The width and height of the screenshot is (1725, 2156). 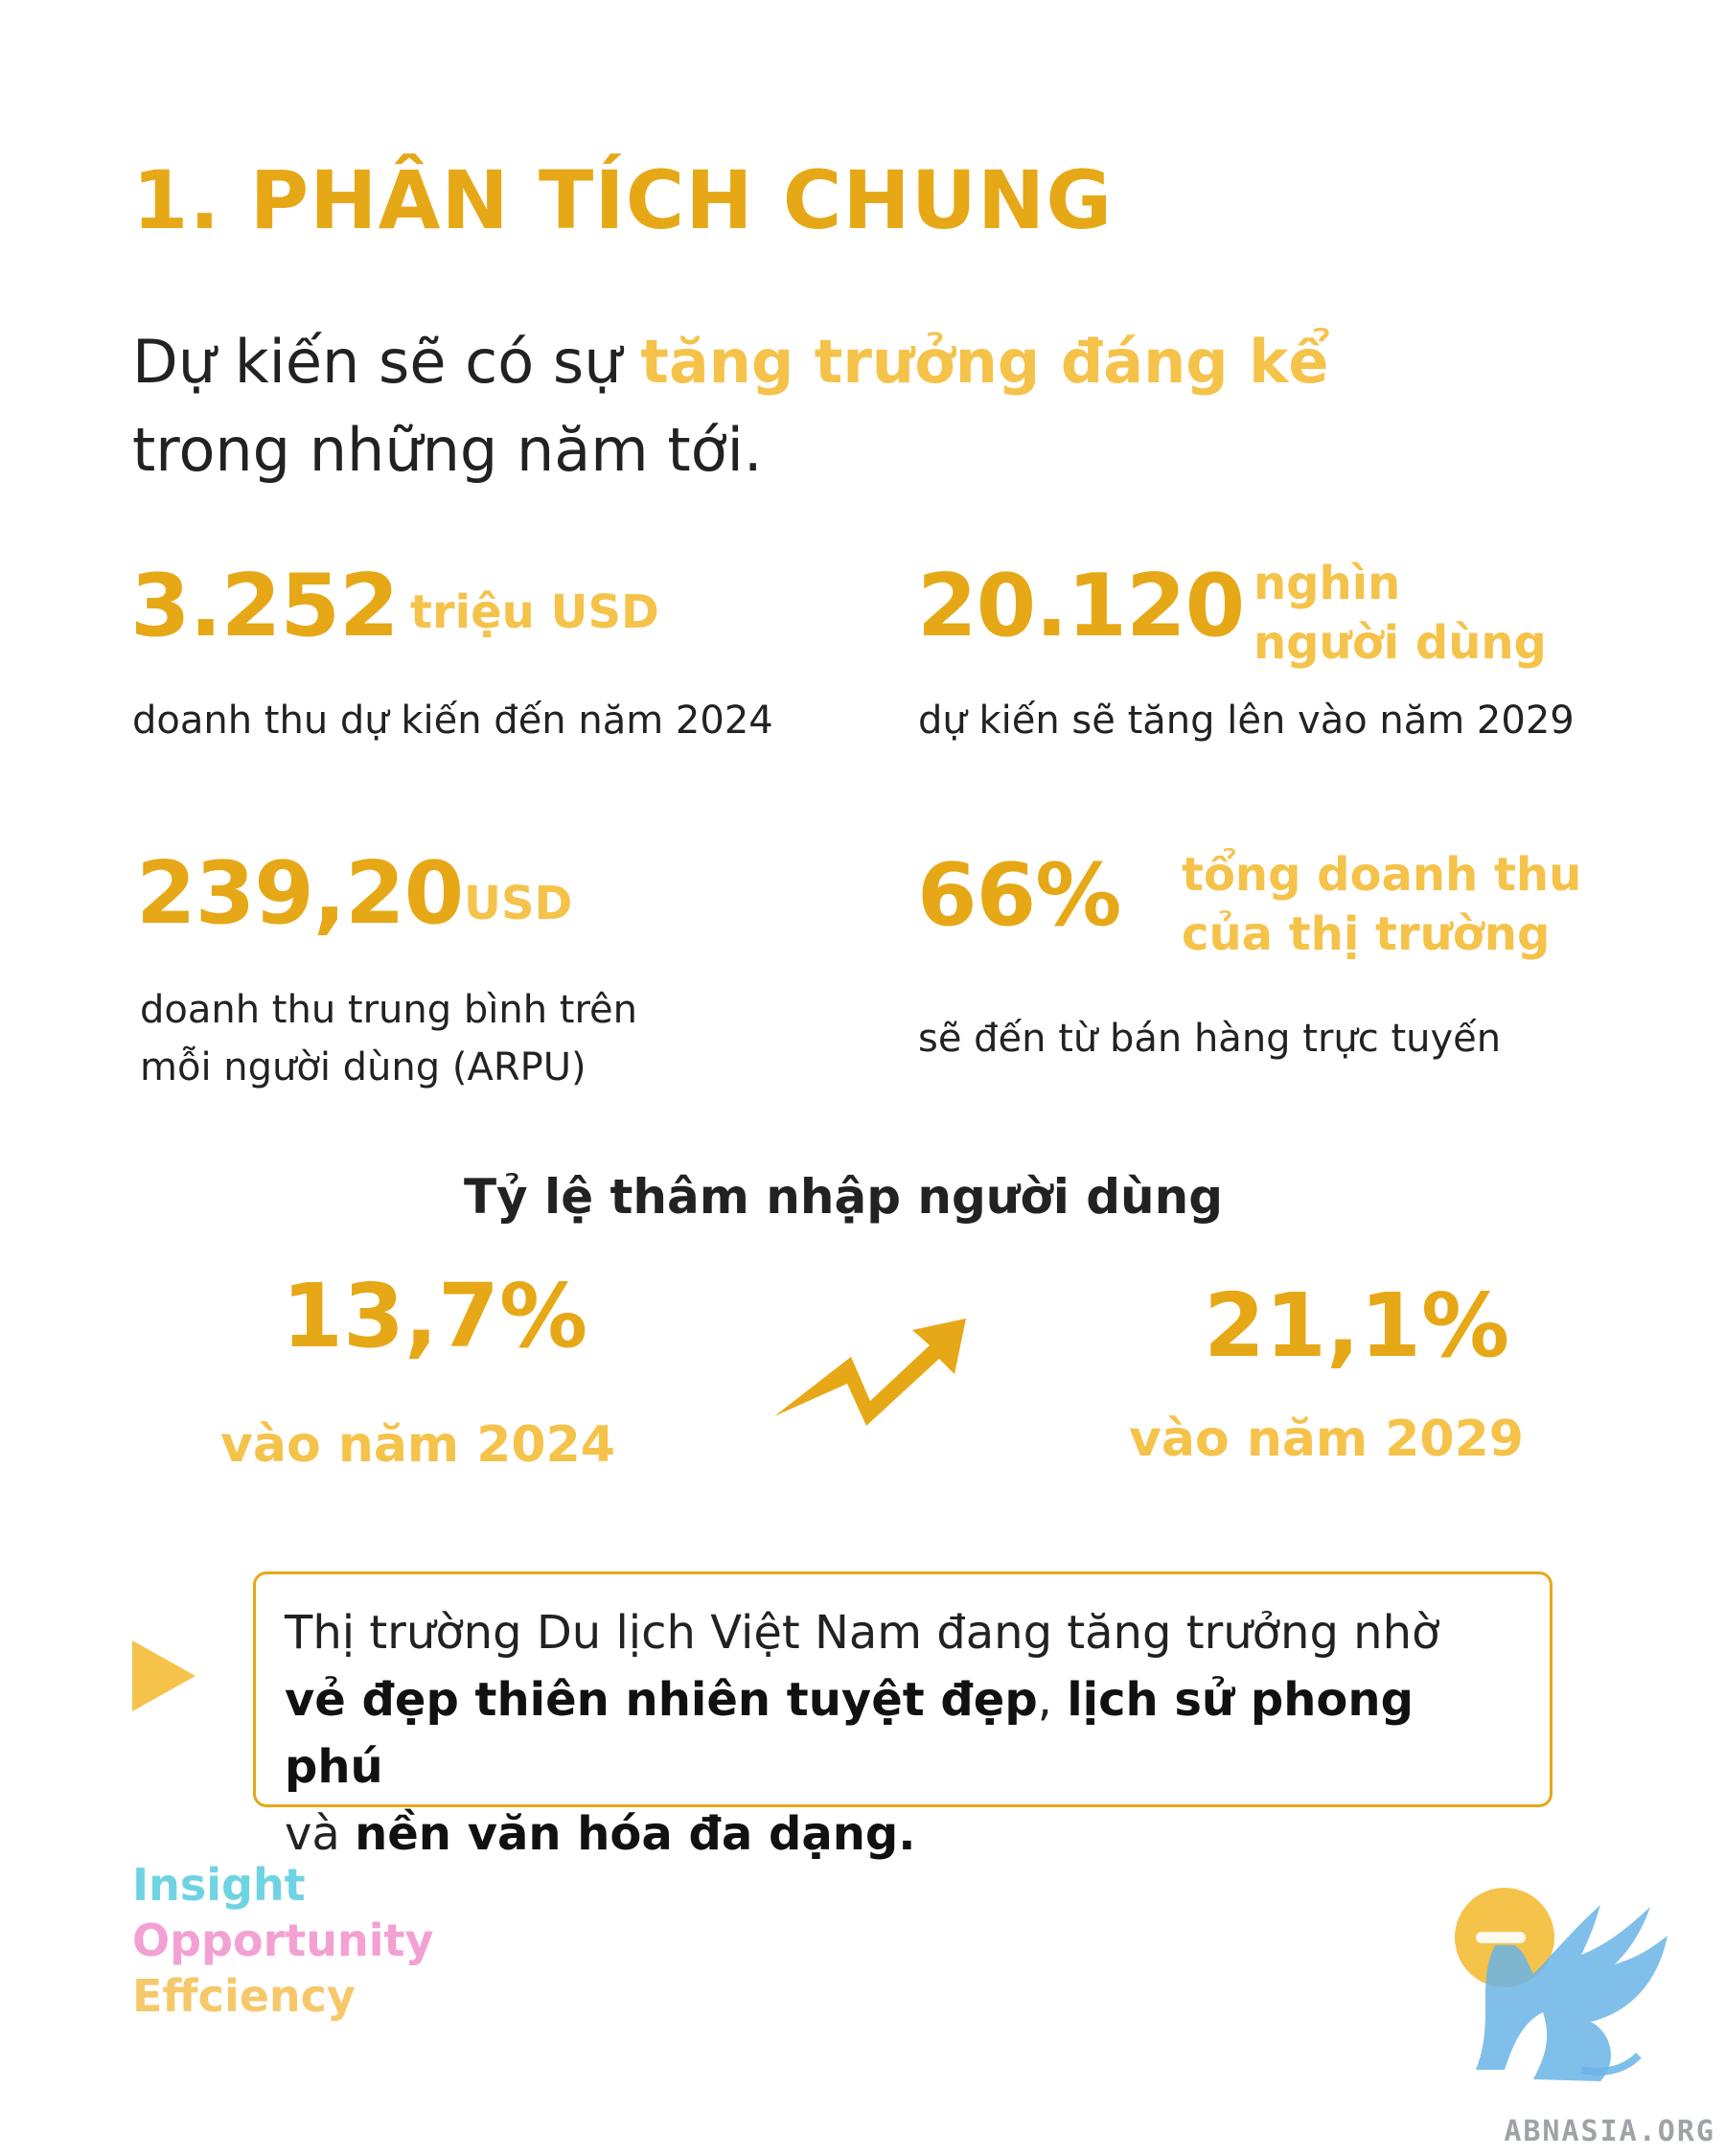 What do you see at coordinates (1246, 721) in the screenshot?
I see `stat-users-desc: dự kiến sẽ tăng lên vào năm 2029` at bounding box center [1246, 721].